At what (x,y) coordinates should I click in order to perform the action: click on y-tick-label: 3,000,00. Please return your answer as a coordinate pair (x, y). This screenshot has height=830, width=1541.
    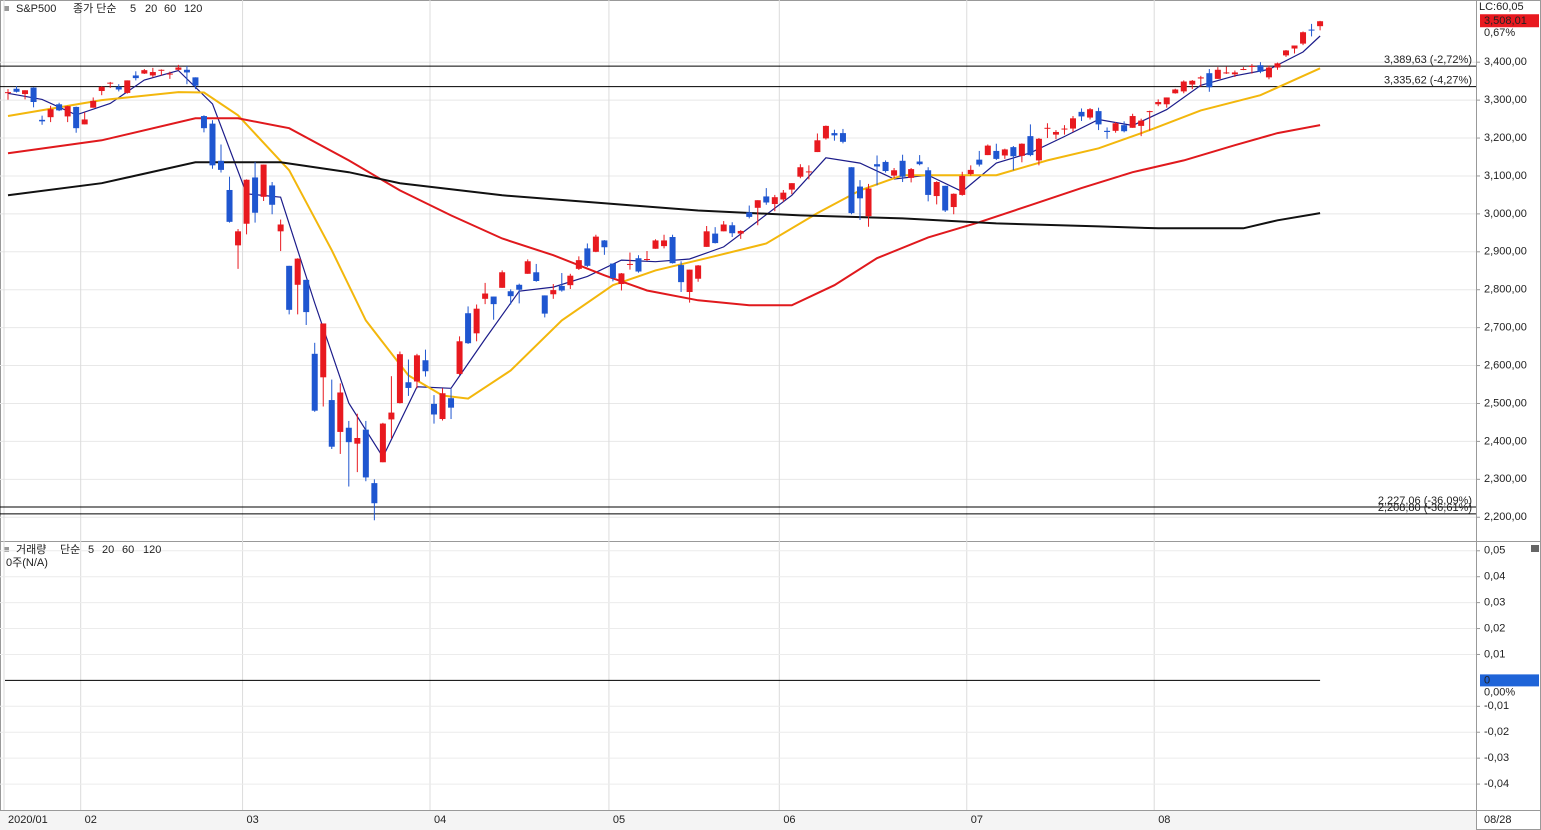
    Looking at the image, I should click on (1505, 214).